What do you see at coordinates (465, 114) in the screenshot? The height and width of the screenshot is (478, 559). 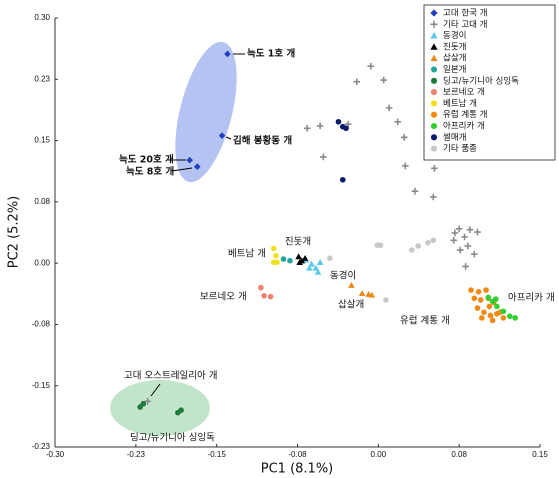 I see `legend-label: 유럽 계통 개` at bounding box center [465, 114].